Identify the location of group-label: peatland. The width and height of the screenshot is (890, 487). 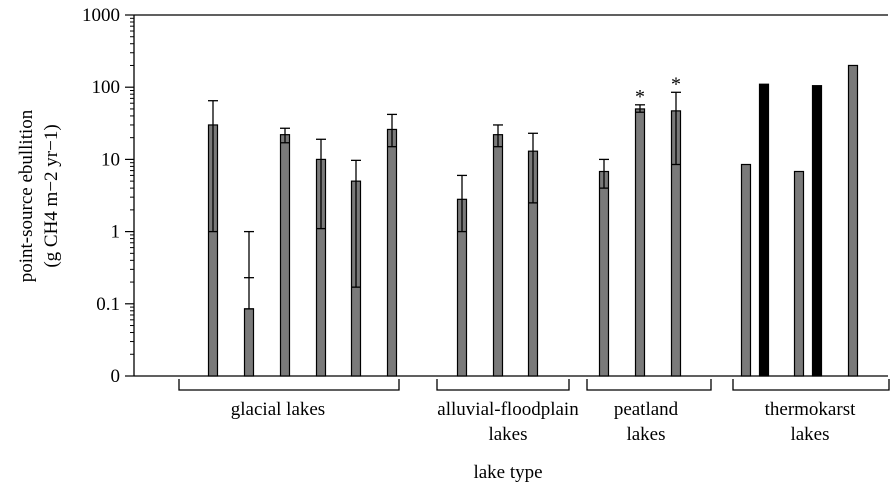
(646, 409).